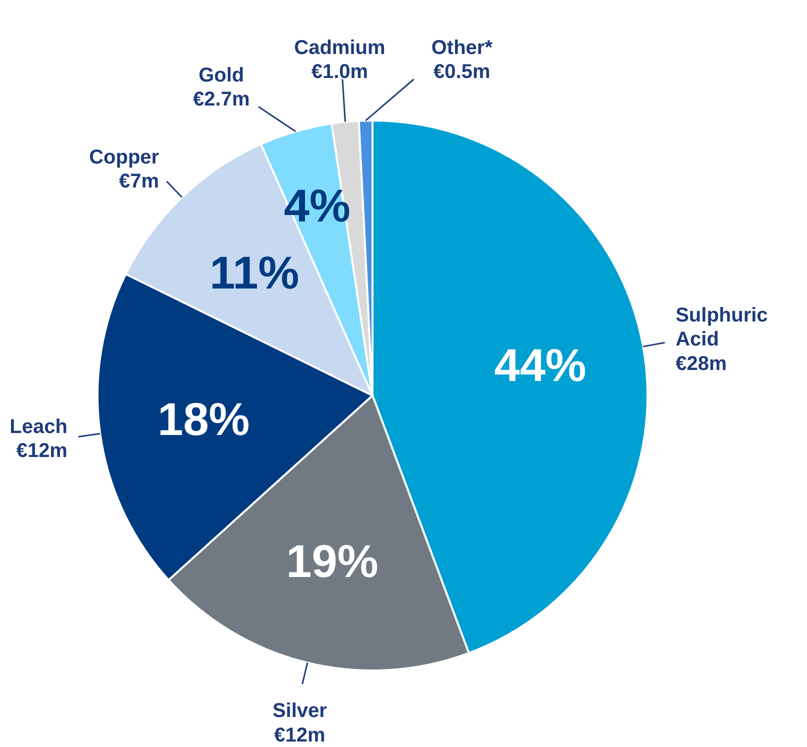 The width and height of the screenshot is (807, 747). What do you see at coordinates (540, 365) in the screenshot?
I see `text: 44%` at bounding box center [540, 365].